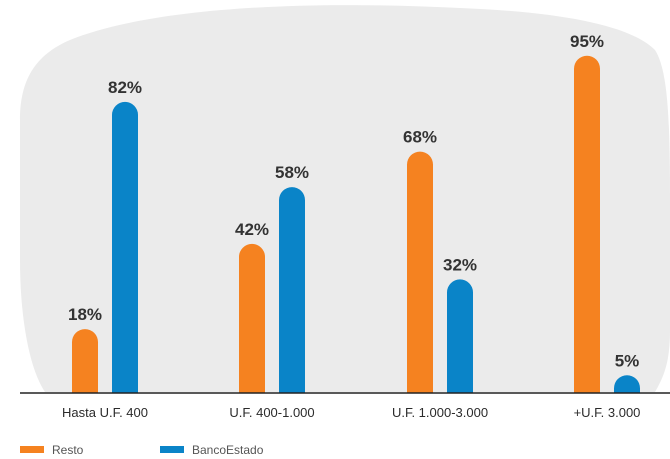 This screenshot has height=459, width=670. Describe the element at coordinates (420, 137) in the screenshot. I see `value-label-resto-3: 68%` at that location.